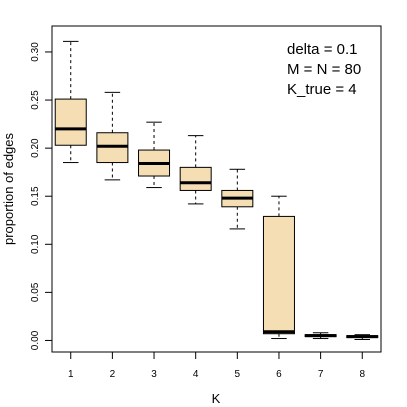 This screenshot has height=407, width=407. What do you see at coordinates (322, 49) in the screenshot?
I see `annotation-delta: delta = 0.1` at bounding box center [322, 49].